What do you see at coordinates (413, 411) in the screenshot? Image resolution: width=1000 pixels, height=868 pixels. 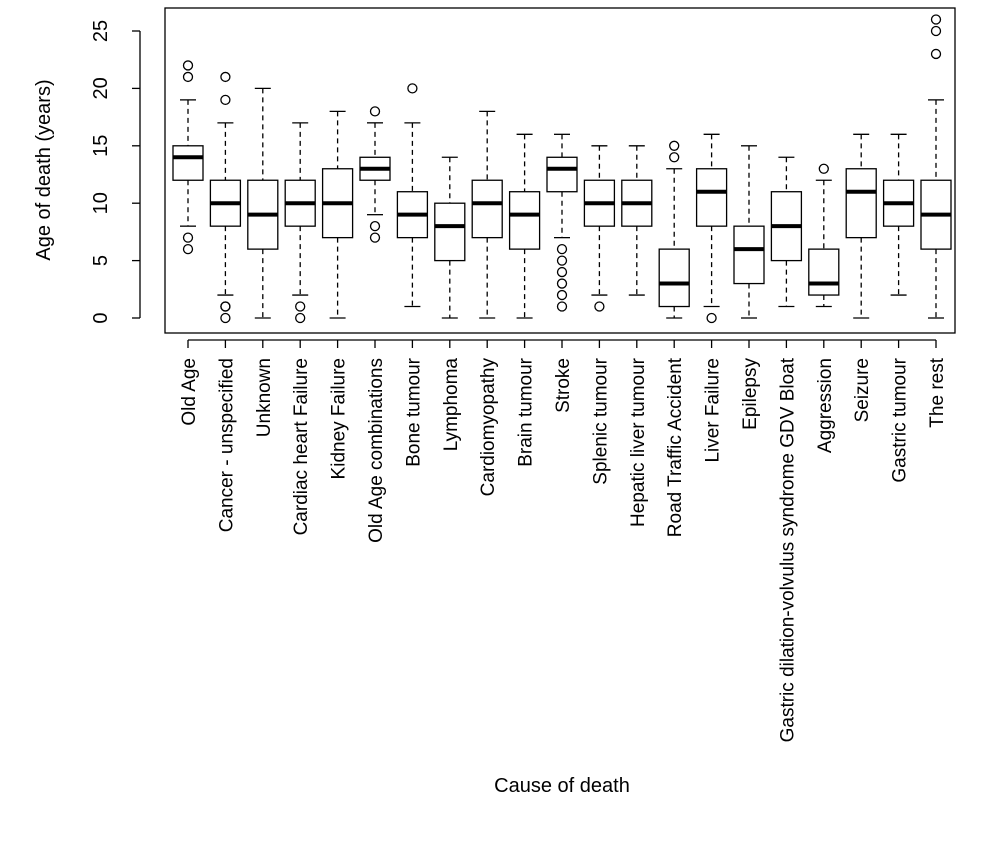 I see `x-tick-label: Bone tumour` at bounding box center [413, 411].